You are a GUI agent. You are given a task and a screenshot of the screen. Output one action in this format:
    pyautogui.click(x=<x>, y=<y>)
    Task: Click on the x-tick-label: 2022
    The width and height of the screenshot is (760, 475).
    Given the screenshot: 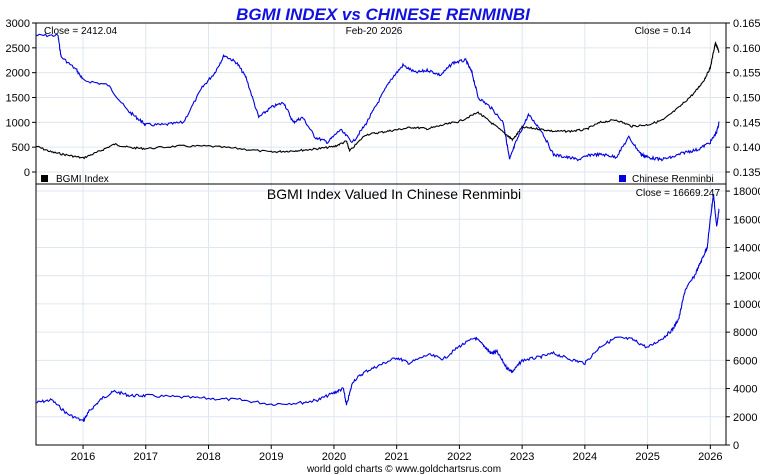 What is the action you would take?
    pyautogui.click(x=459, y=457)
    